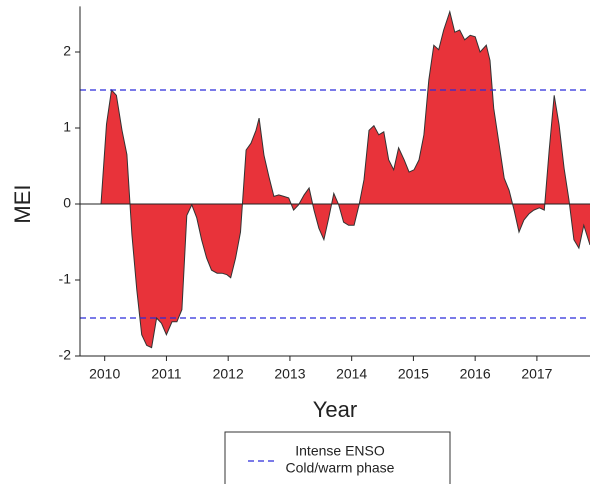 This screenshot has width=590, height=484. What do you see at coordinates (335, 409) in the screenshot?
I see `x-axis-label: Year` at bounding box center [335, 409].